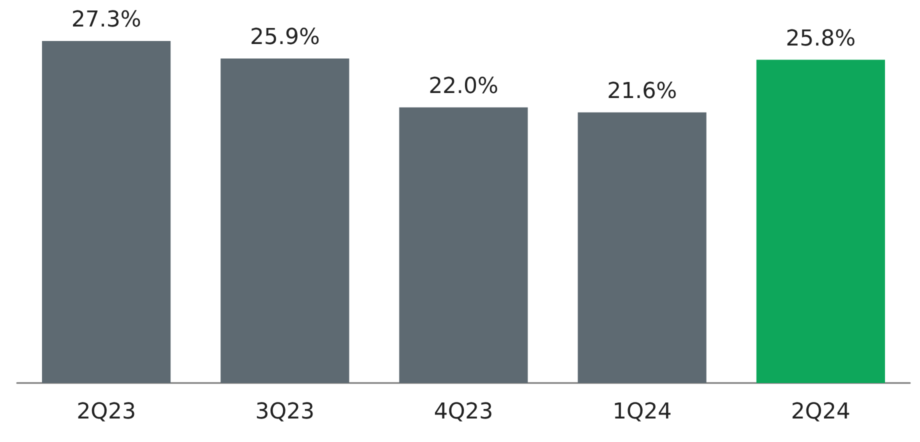 Image resolution: width=920 pixels, height=442 pixels. I want to click on data-label: 27.3%, so click(106, 20).